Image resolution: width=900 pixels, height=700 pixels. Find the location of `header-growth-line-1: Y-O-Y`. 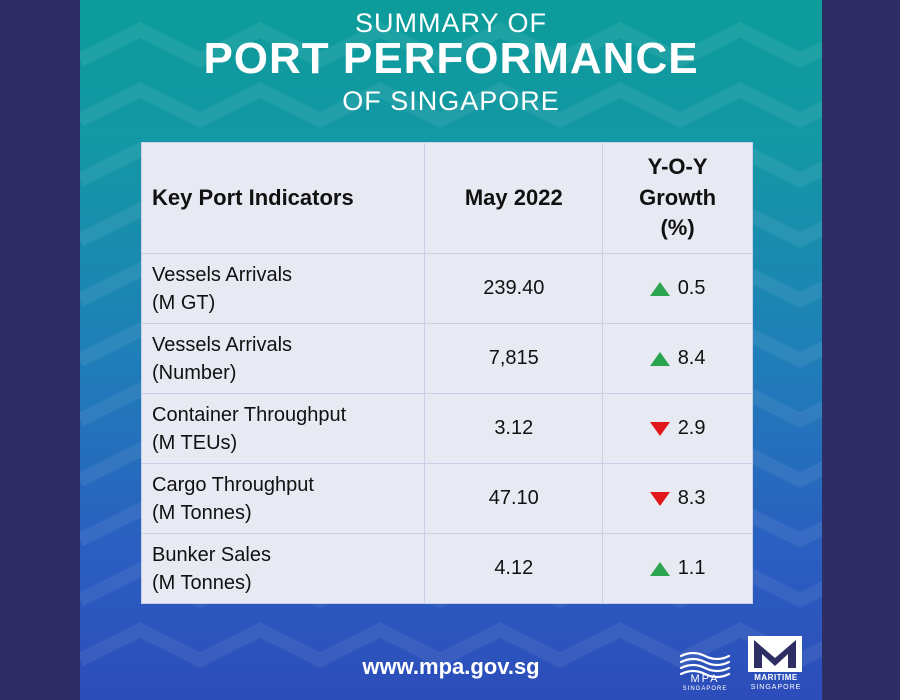

header-growth-line-1: Y-O-Y is located at coordinates (677, 166).